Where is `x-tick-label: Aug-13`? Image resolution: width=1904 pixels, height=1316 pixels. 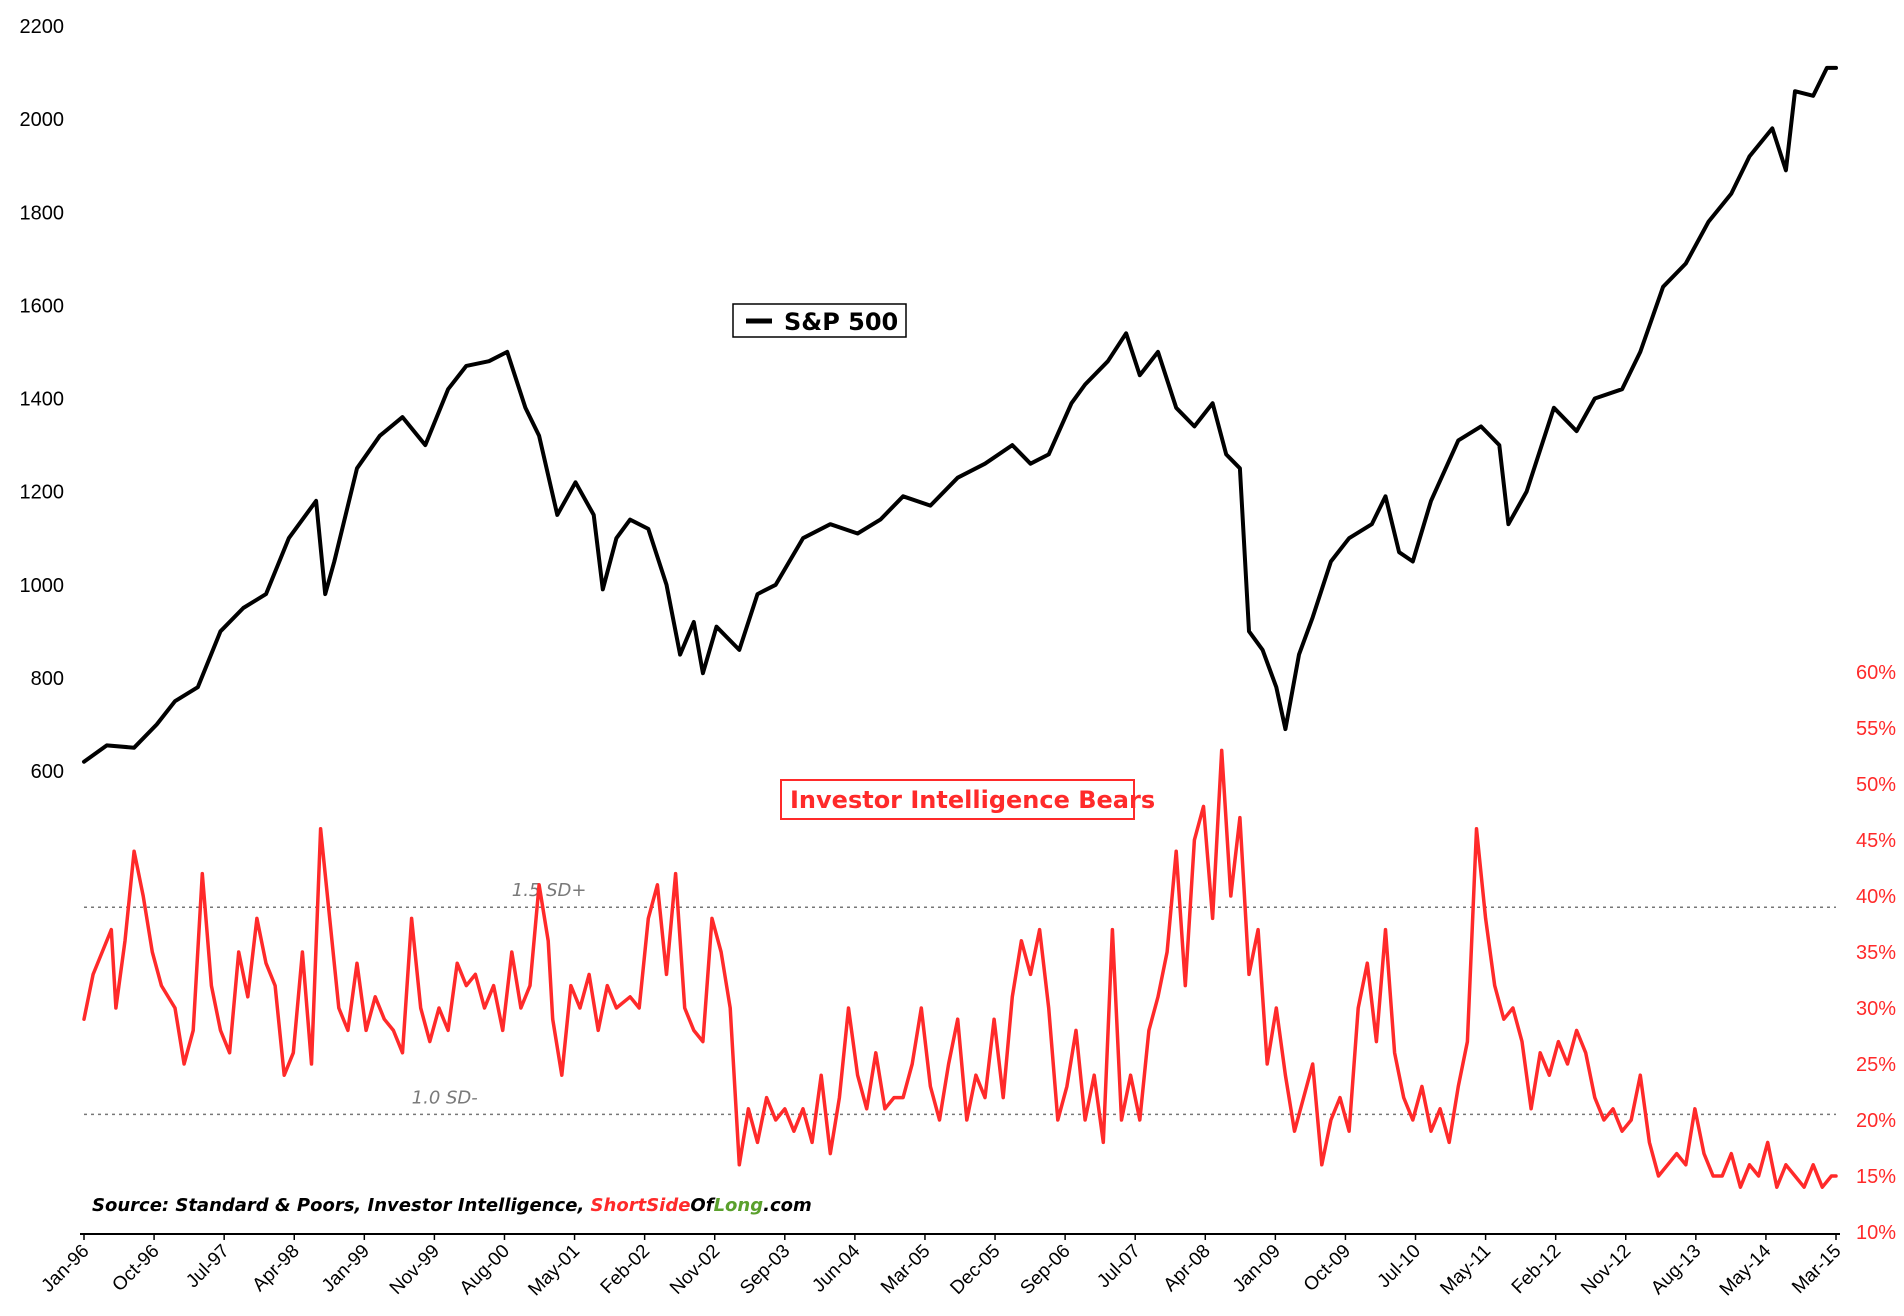 x-tick-label: Aug-13 is located at coordinates (1676, 1270).